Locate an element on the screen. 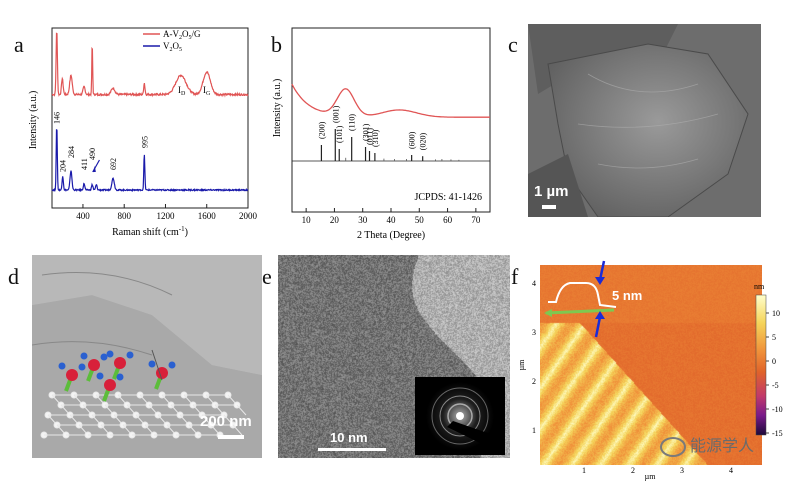 This screenshot has height=483, width=800. afm-height-profile is located at coordinates (582, 295).